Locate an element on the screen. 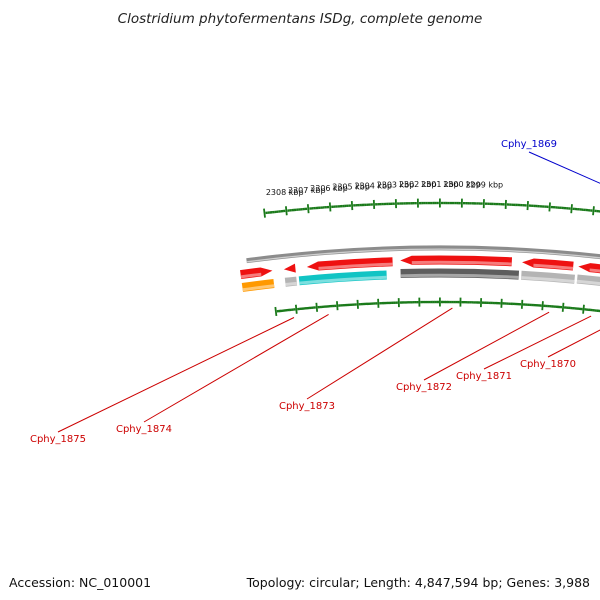 The image size is (600, 600). kbp-label: 2304 kbp is located at coordinates (373, 185).